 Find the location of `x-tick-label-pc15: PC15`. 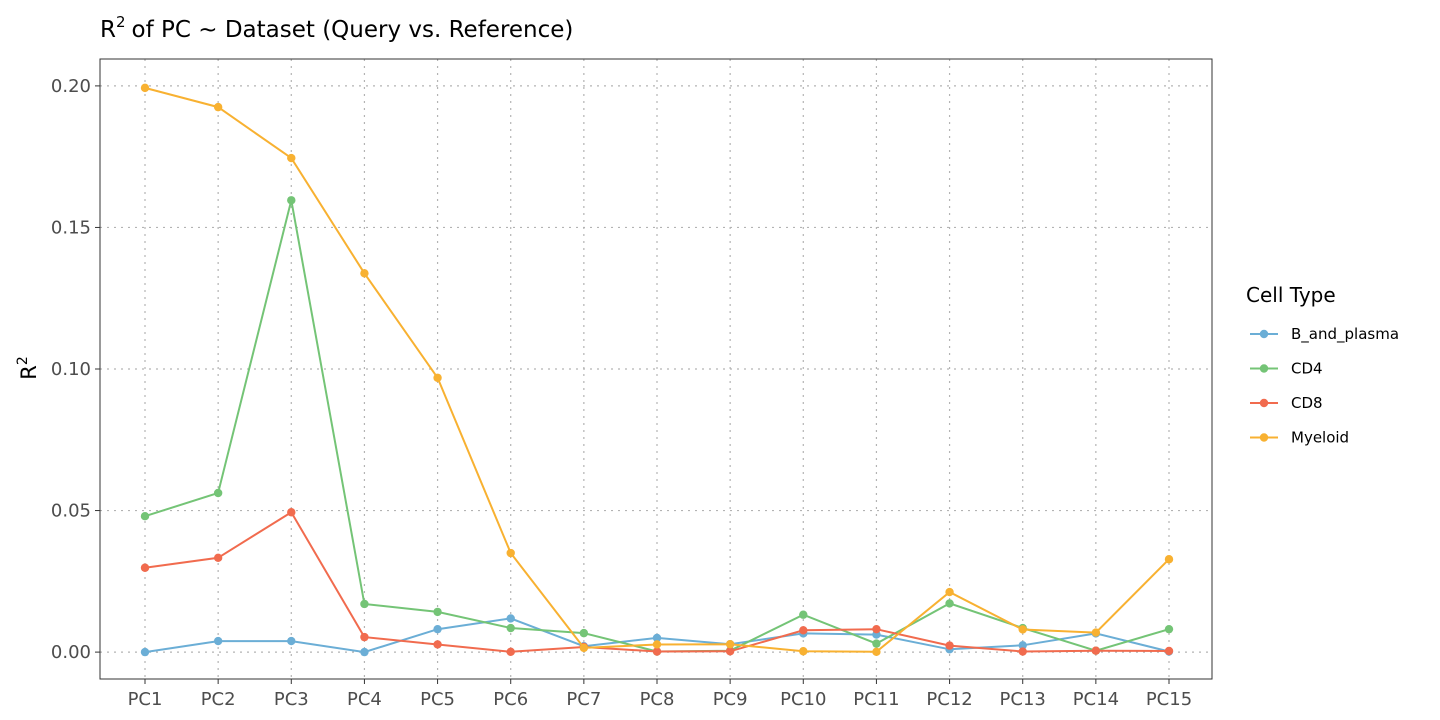

x-tick-label-pc15: PC15 is located at coordinates (1169, 699).